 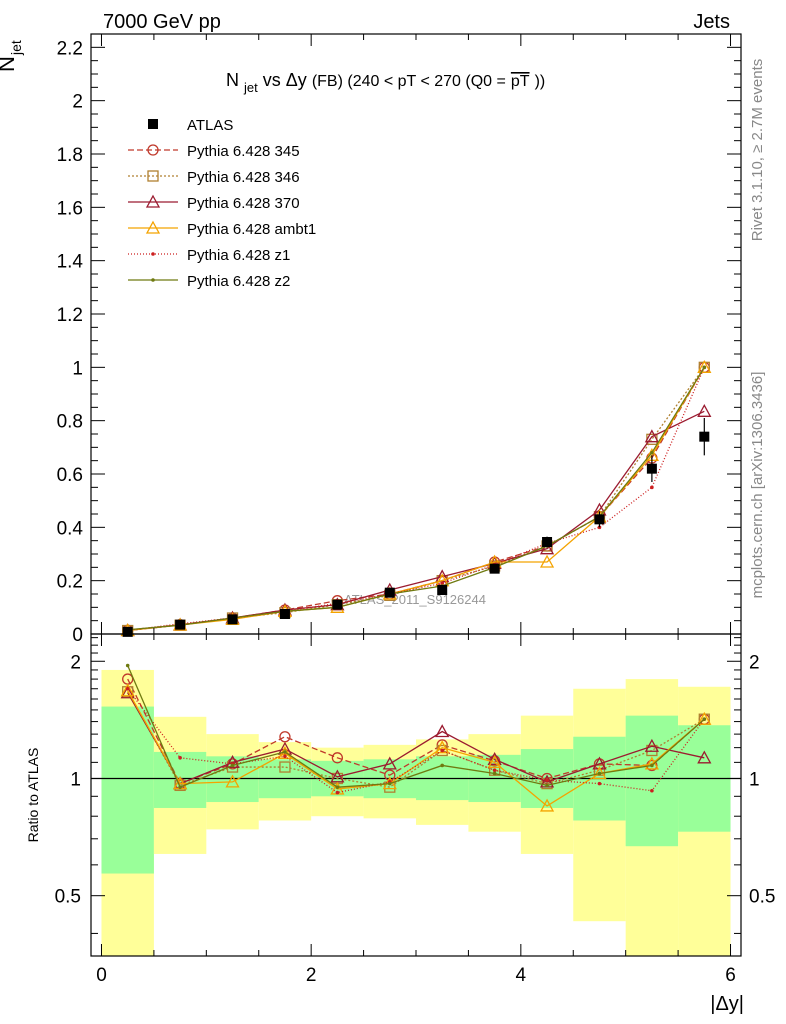 What do you see at coordinates (243, 177) in the screenshot?
I see `legend-label: Pythia 6.428 346` at bounding box center [243, 177].